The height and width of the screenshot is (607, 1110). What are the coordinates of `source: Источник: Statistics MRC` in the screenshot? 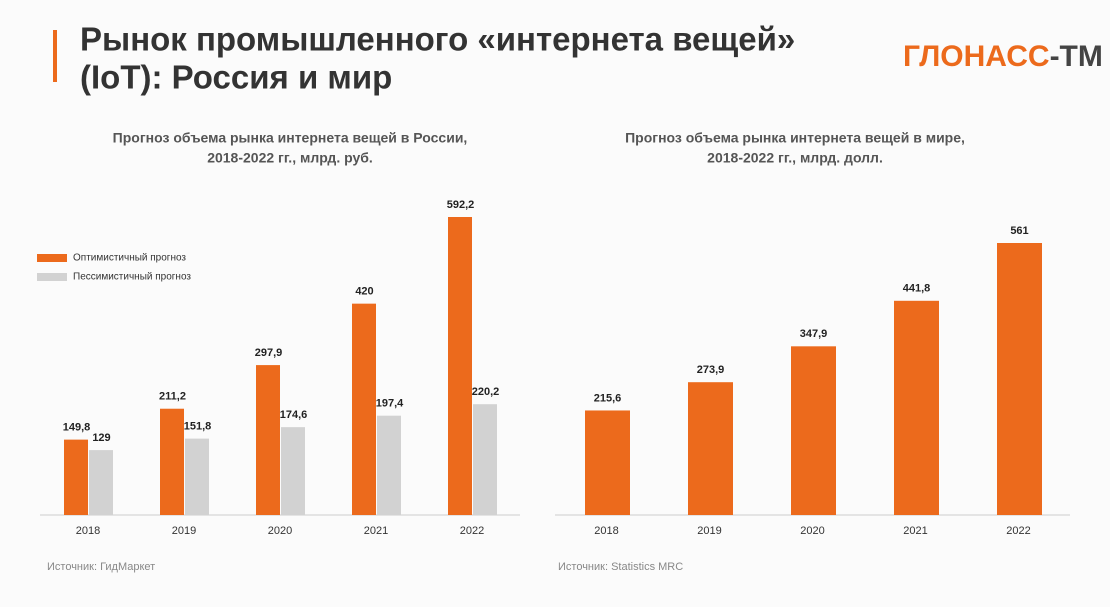 It's located at (620, 567).